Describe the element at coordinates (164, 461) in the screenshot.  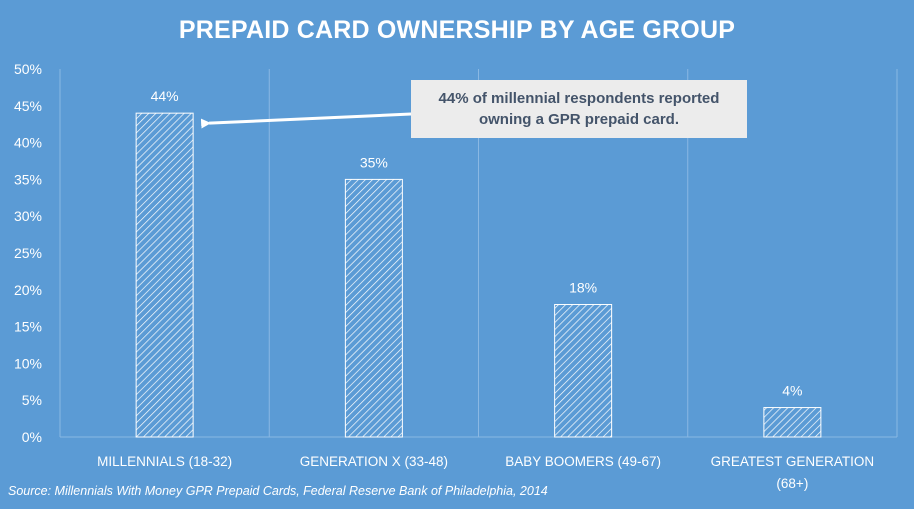
I see `x-tick-label: MILLENNIALS (18-32)` at that location.